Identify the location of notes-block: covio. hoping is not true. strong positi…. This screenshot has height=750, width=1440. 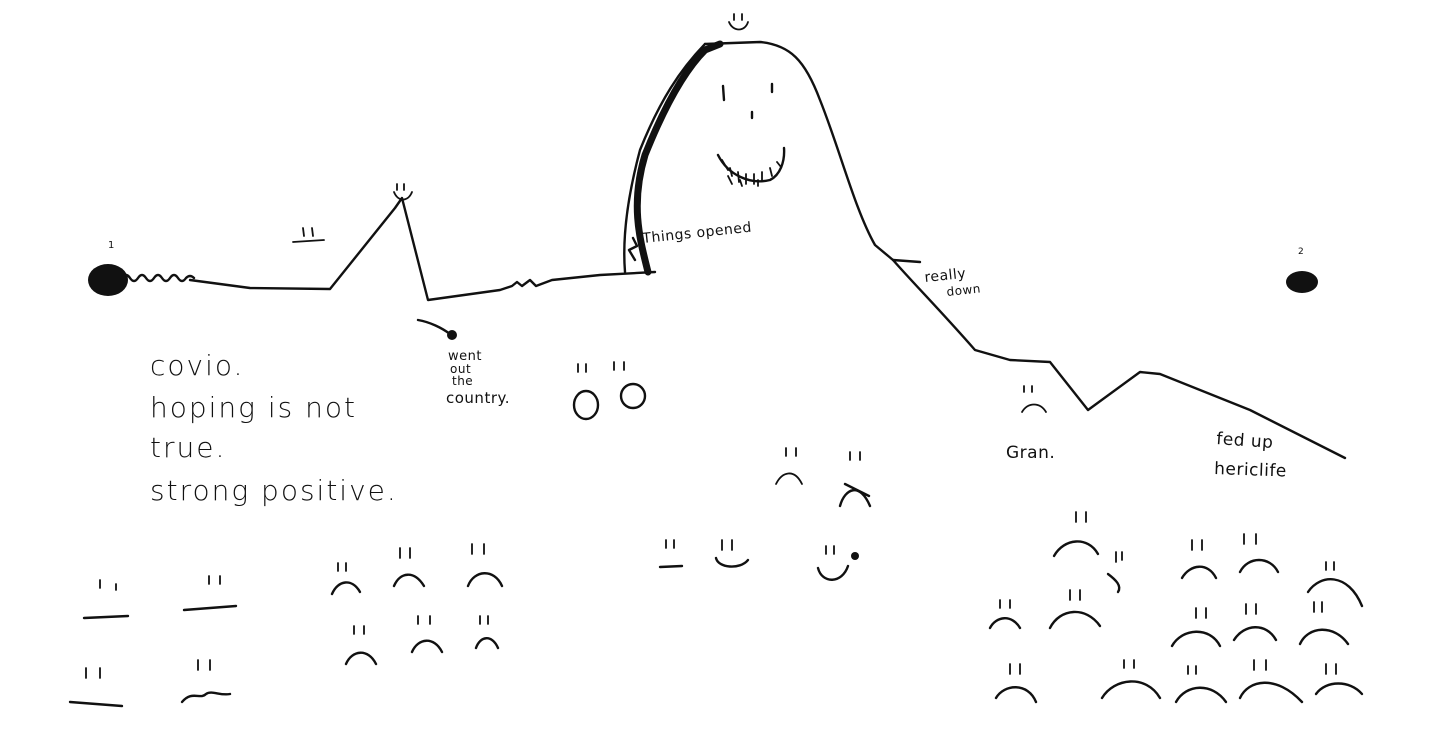
(274, 428).